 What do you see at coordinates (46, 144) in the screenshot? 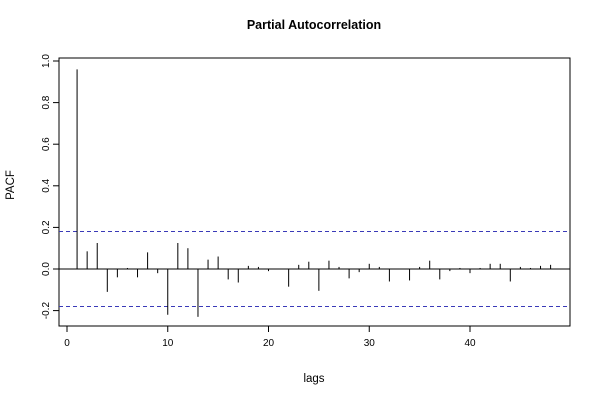
I see `y-tick-label: 0.6` at bounding box center [46, 144].